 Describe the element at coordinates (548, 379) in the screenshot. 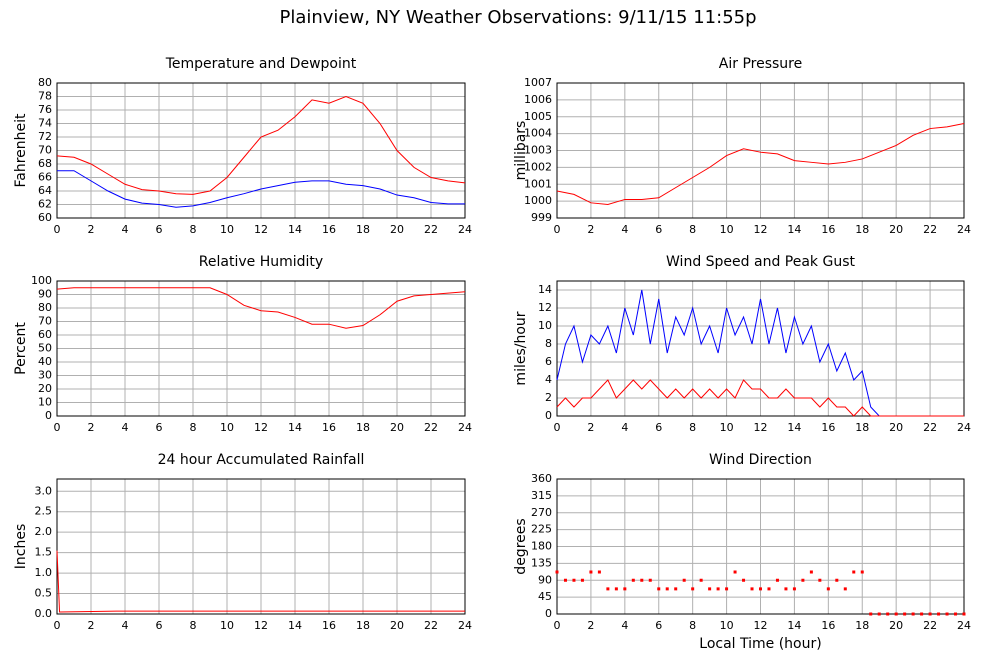

I see `y-tick-label: 4` at that location.